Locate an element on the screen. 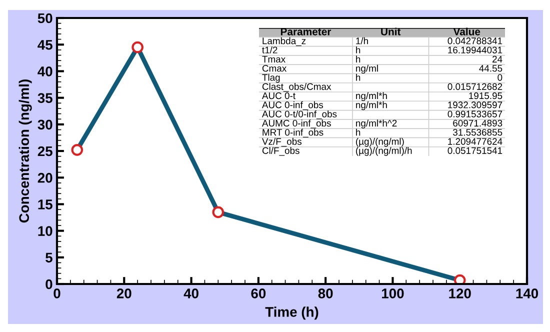 Image resolution: width=550 pixels, height=332 pixels. y-tick-label: 10 is located at coordinates (45, 231).